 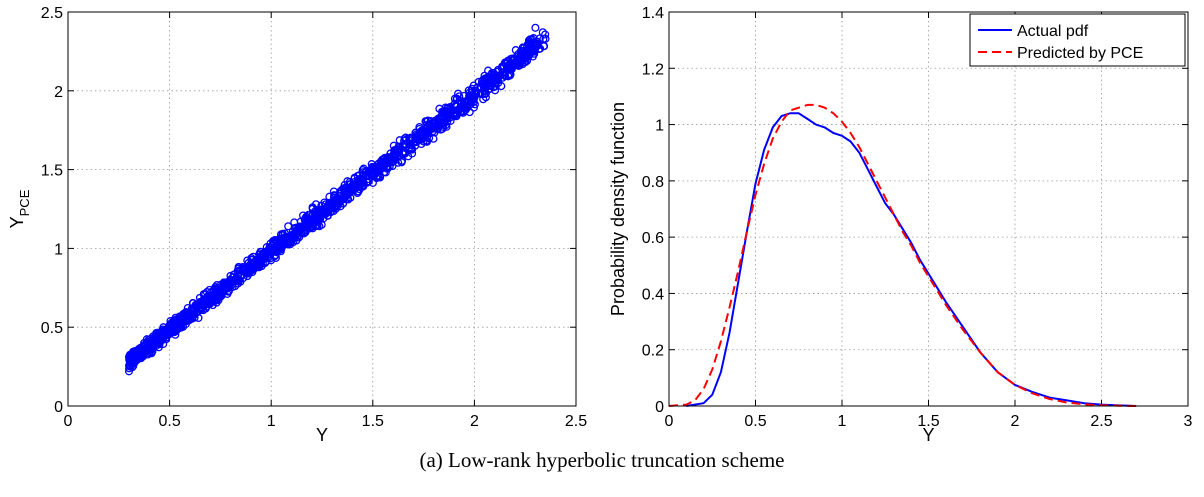 What do you see at coordinates (653, 69) in the screenshot?
I see `y-tick-label: 1.2` at bounding box center [653, 69].